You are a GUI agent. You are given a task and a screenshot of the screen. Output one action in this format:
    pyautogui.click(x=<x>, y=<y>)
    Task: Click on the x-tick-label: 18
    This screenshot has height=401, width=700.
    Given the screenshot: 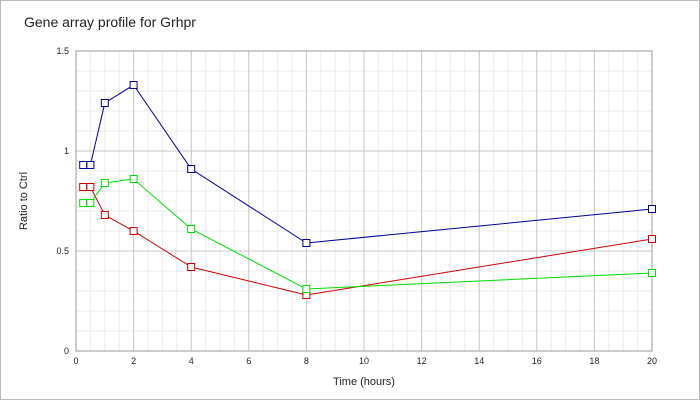 What is the action you would take?
    pyautogui.click(x=594, y=361)
    